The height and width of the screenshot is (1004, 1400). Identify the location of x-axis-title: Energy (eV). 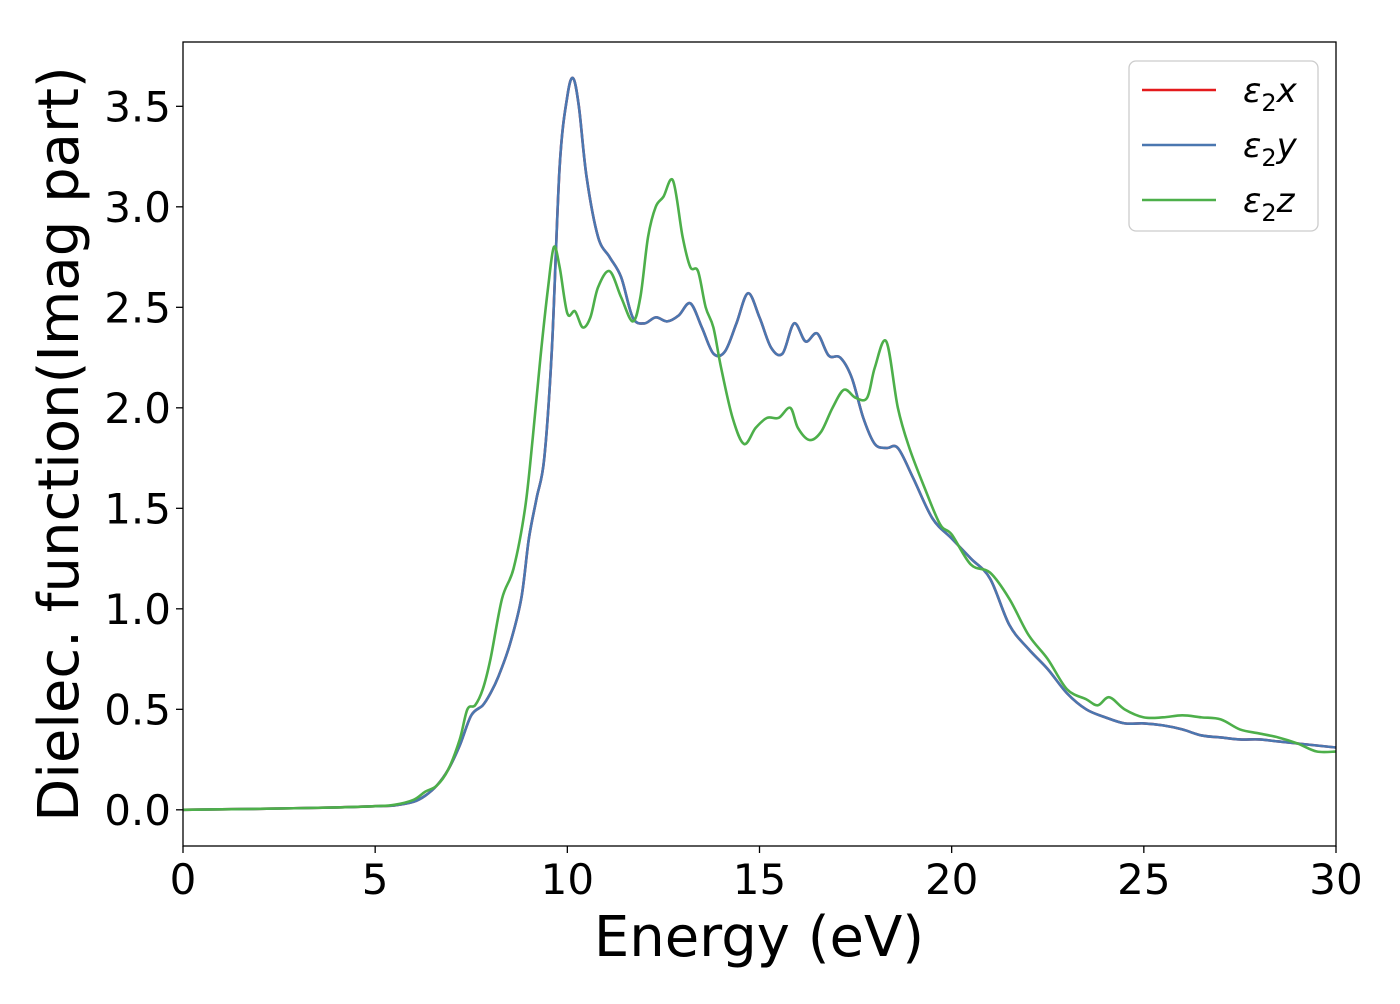
(759, 937).